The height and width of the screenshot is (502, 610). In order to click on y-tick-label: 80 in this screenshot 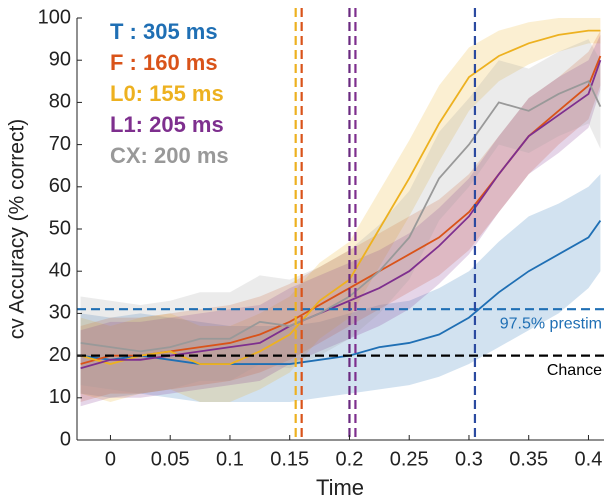, I will do `click(60, 102)`.